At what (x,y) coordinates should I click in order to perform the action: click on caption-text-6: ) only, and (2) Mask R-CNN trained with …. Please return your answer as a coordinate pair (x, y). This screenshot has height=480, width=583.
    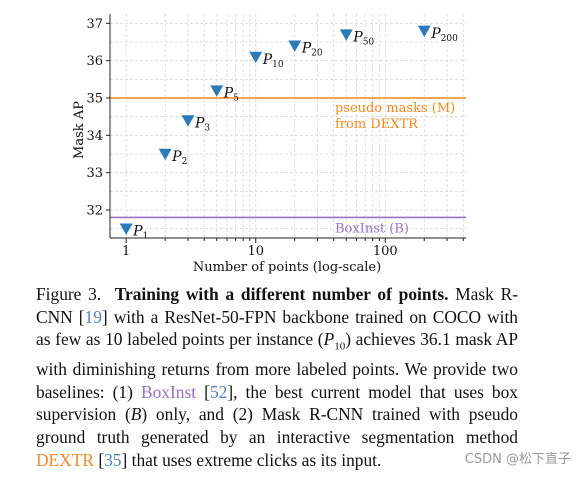
    Looking at the image, I should click on (277, 426).